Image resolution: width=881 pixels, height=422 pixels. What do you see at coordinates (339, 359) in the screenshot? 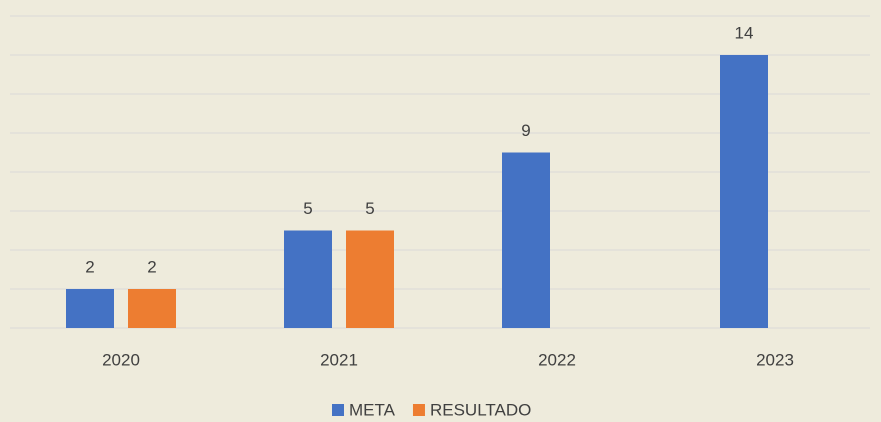
I see `x-tick-label: 2021` at bounding box center [339, 359].